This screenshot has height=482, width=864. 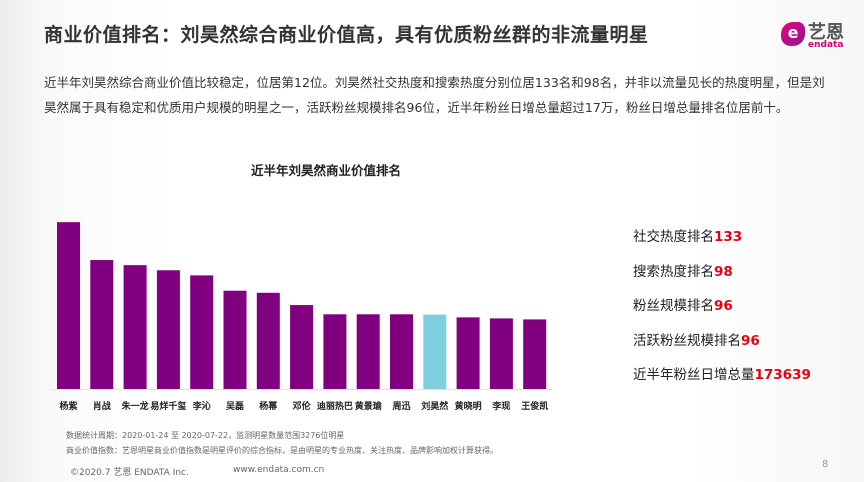 I want to click on x-tick-label: 朱一龙, so click(x=135, y=406).